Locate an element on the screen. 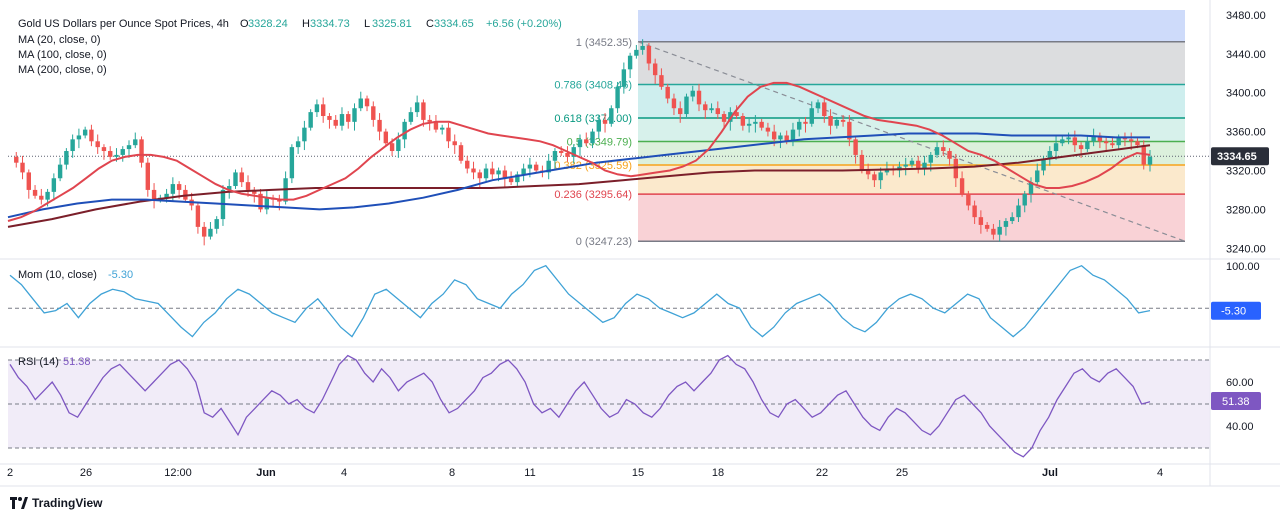  fib-level-label: 0.382 (3325.59) is located at coordinates (593, 166).